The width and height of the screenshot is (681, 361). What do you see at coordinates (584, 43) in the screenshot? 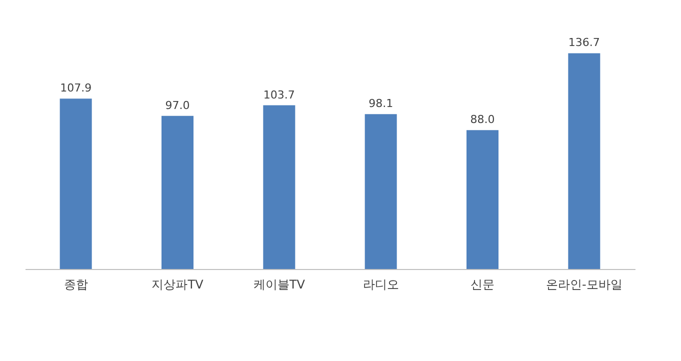
I see `data-label: 136.7` at bounding box center [584, 43].